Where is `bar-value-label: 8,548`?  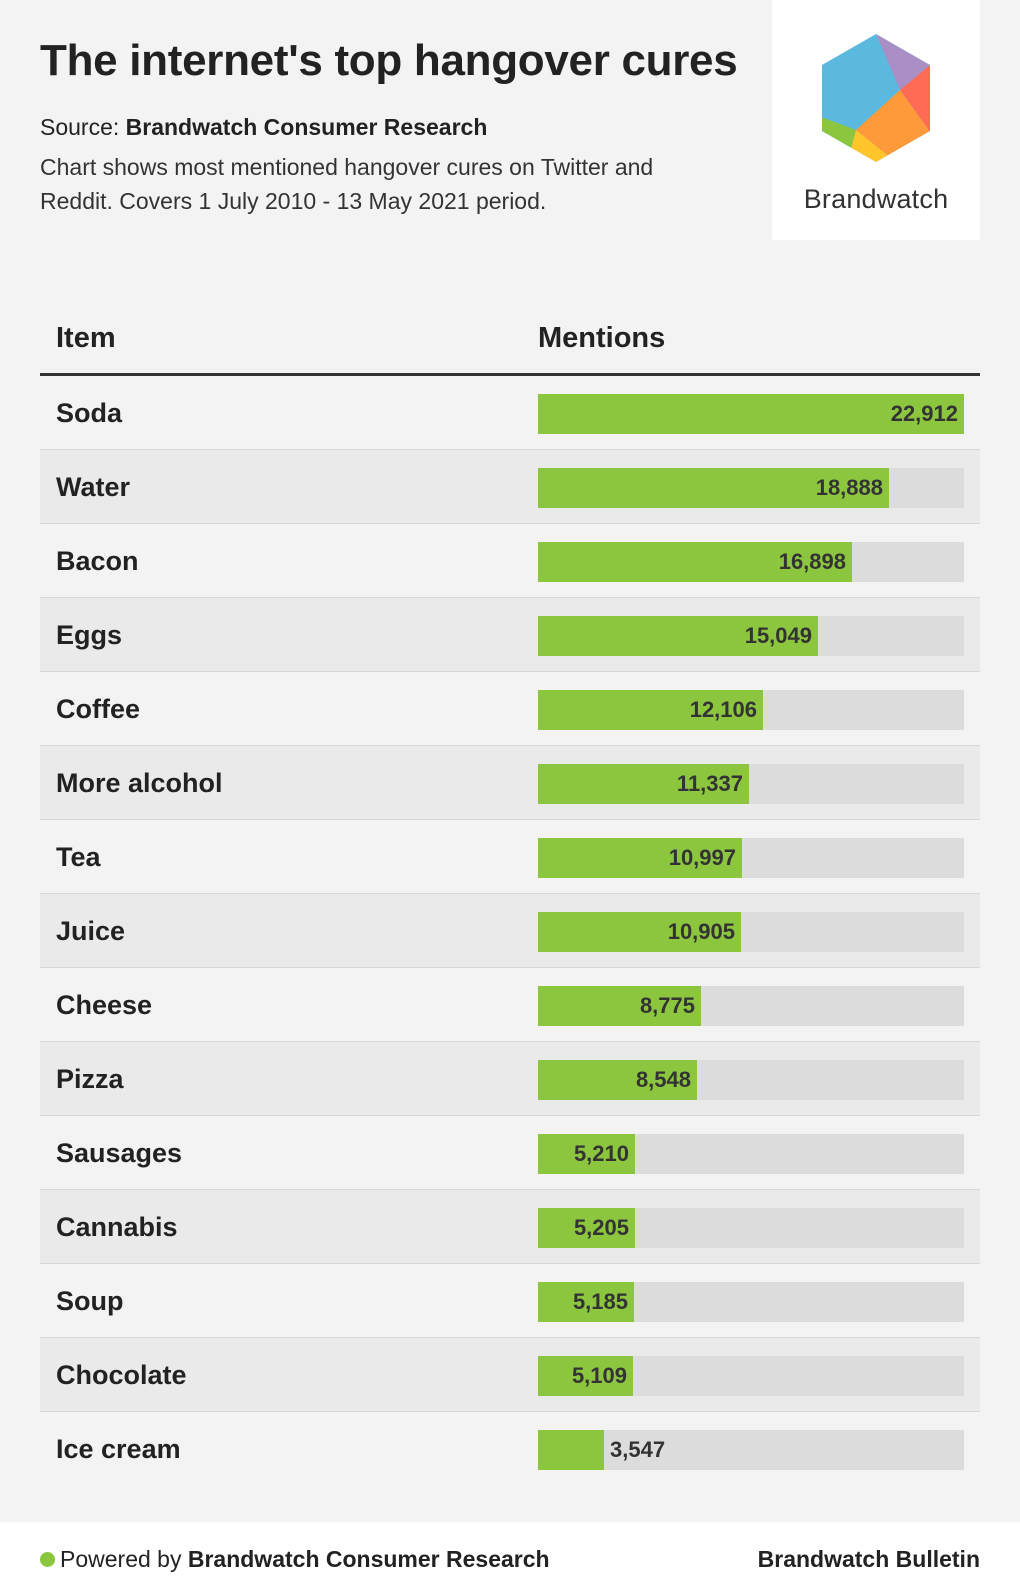 bar-value-label: 8,548 is located at coordinates (663, 1079).